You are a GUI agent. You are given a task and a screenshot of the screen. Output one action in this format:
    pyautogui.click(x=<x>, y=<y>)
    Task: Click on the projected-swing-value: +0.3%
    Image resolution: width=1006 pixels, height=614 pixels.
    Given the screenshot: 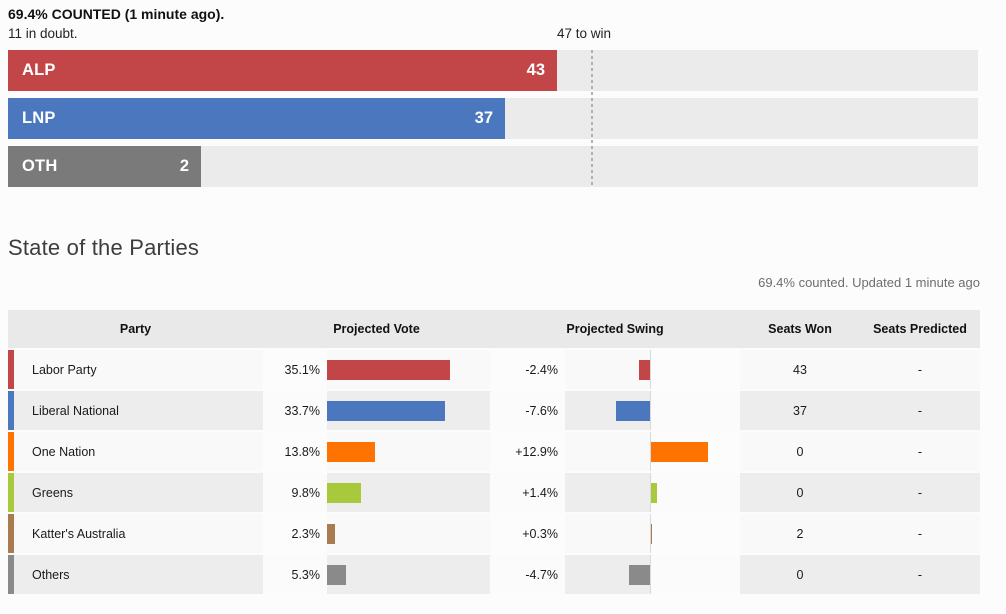 What is the action you would take?
    pyautogui.click(x=527, y=533)
    